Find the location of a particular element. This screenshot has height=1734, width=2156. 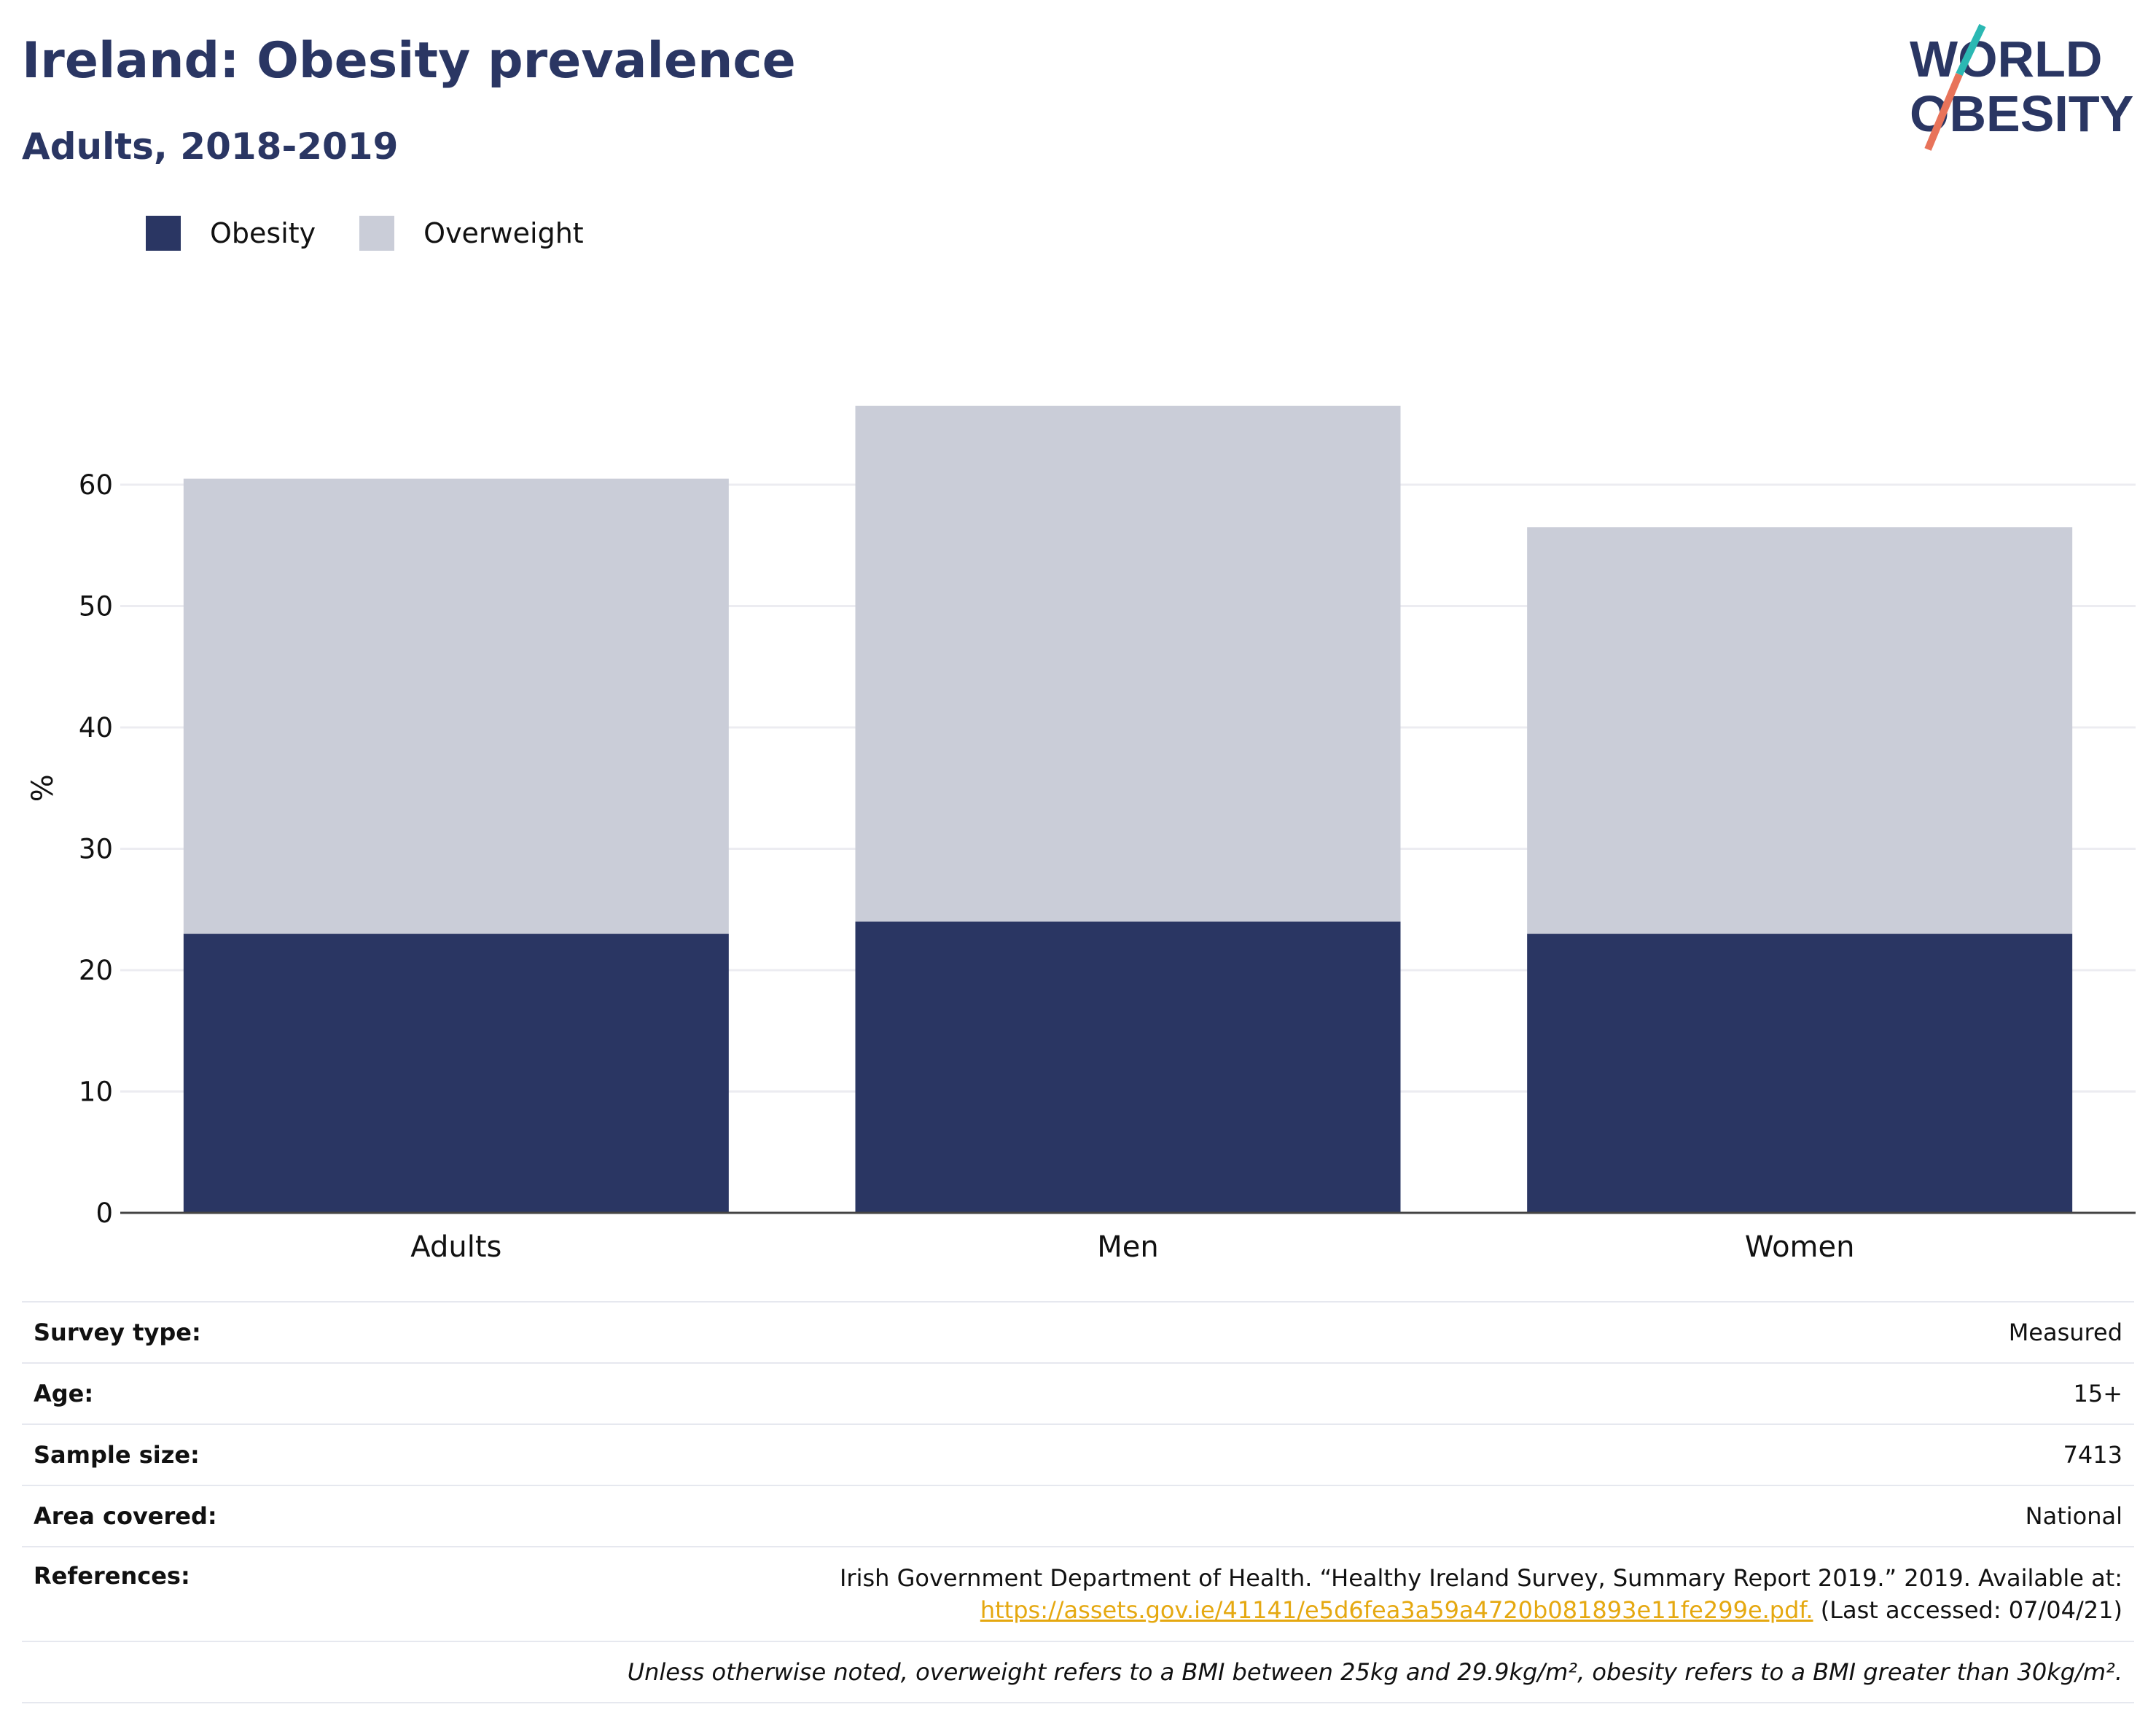

legend: Obesity Overweight is located at coordinates (387, 234).